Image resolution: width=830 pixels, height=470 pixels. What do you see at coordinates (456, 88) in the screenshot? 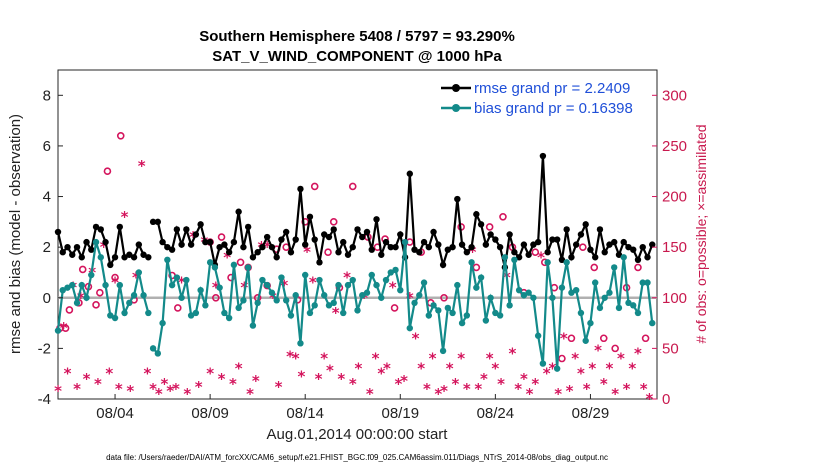
I see `legend-rmse-marker` at bounding box center [456, 88].